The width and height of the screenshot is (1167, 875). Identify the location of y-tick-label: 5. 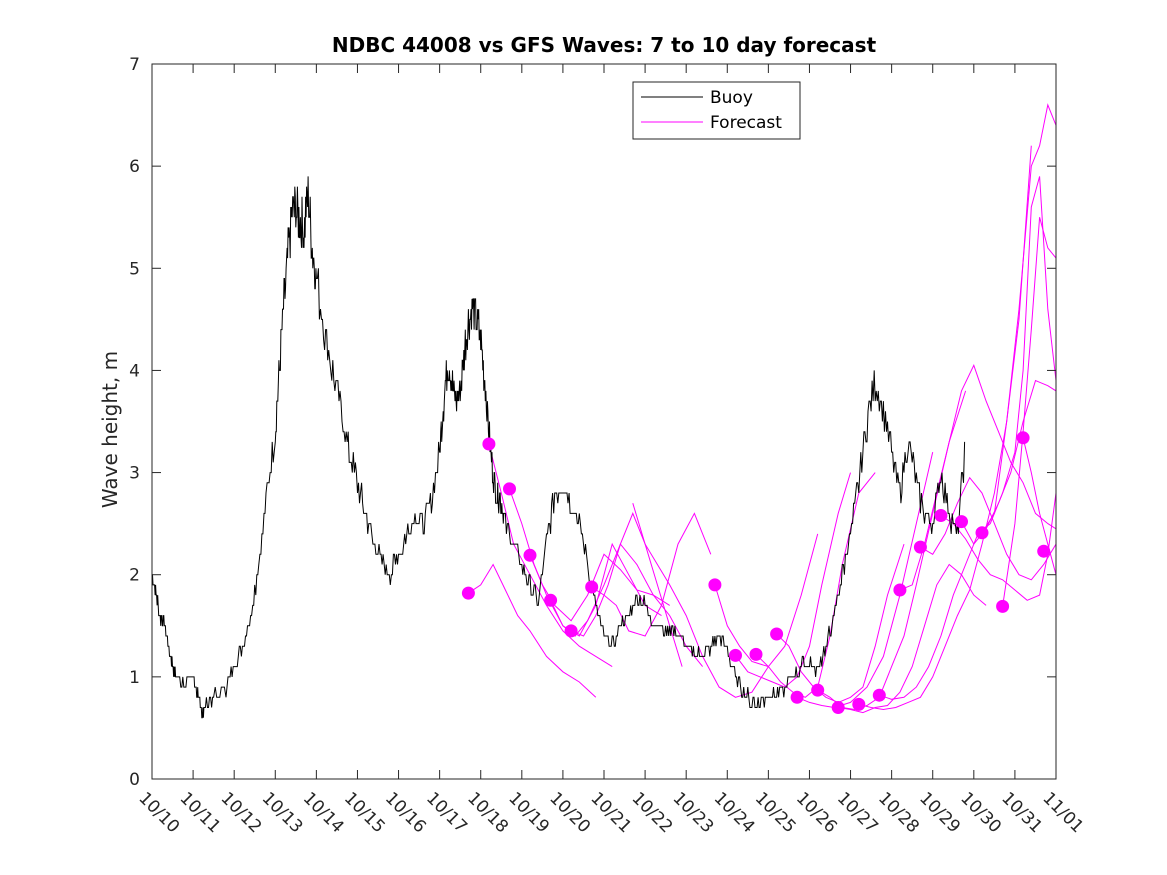
(134, 269).